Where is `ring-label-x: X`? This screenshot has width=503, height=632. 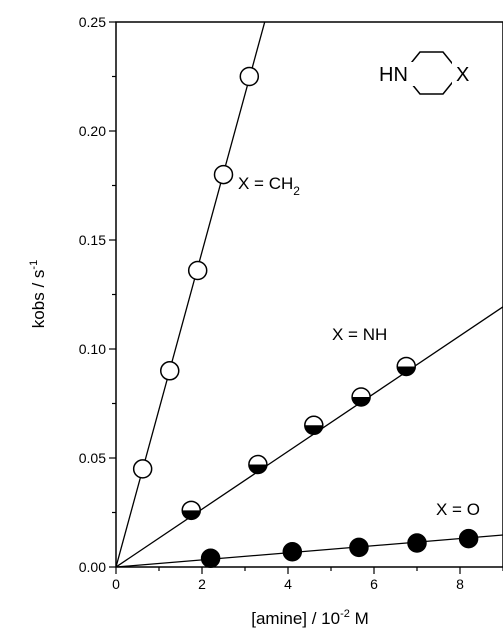 ring-label-x: X is located at coordinates (462, 75).